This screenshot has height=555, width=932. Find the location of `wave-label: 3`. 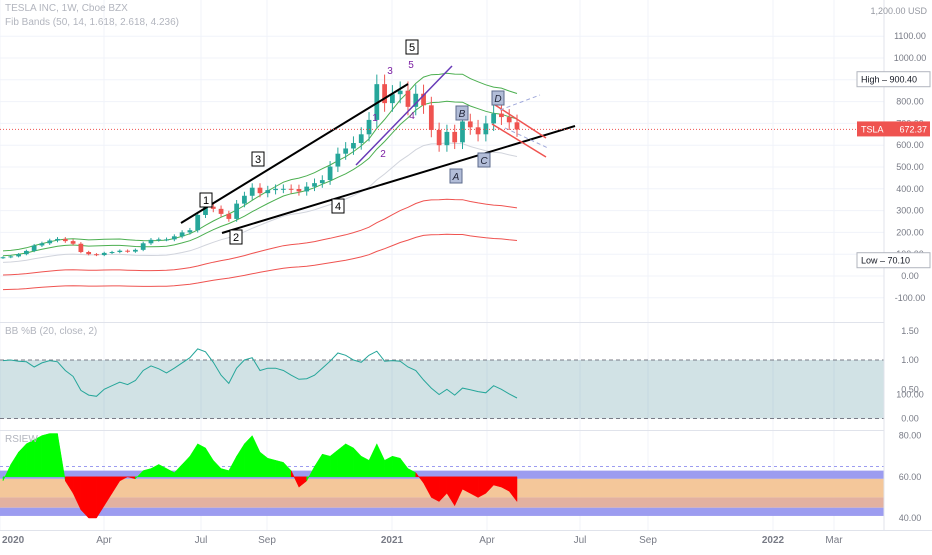

wave-label: 3 is located at coordinates (258, 160).